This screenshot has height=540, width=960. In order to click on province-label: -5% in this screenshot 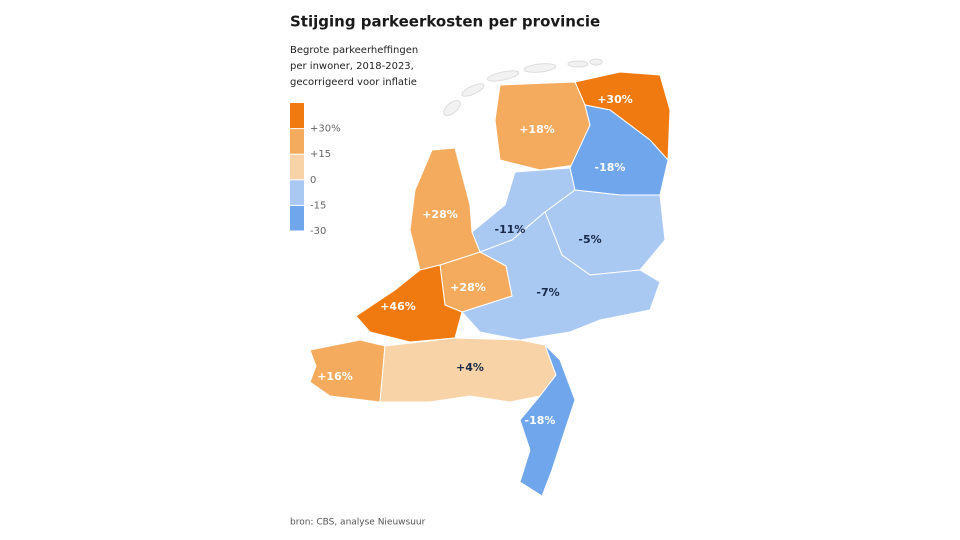, I will do `click(589, 239)`.